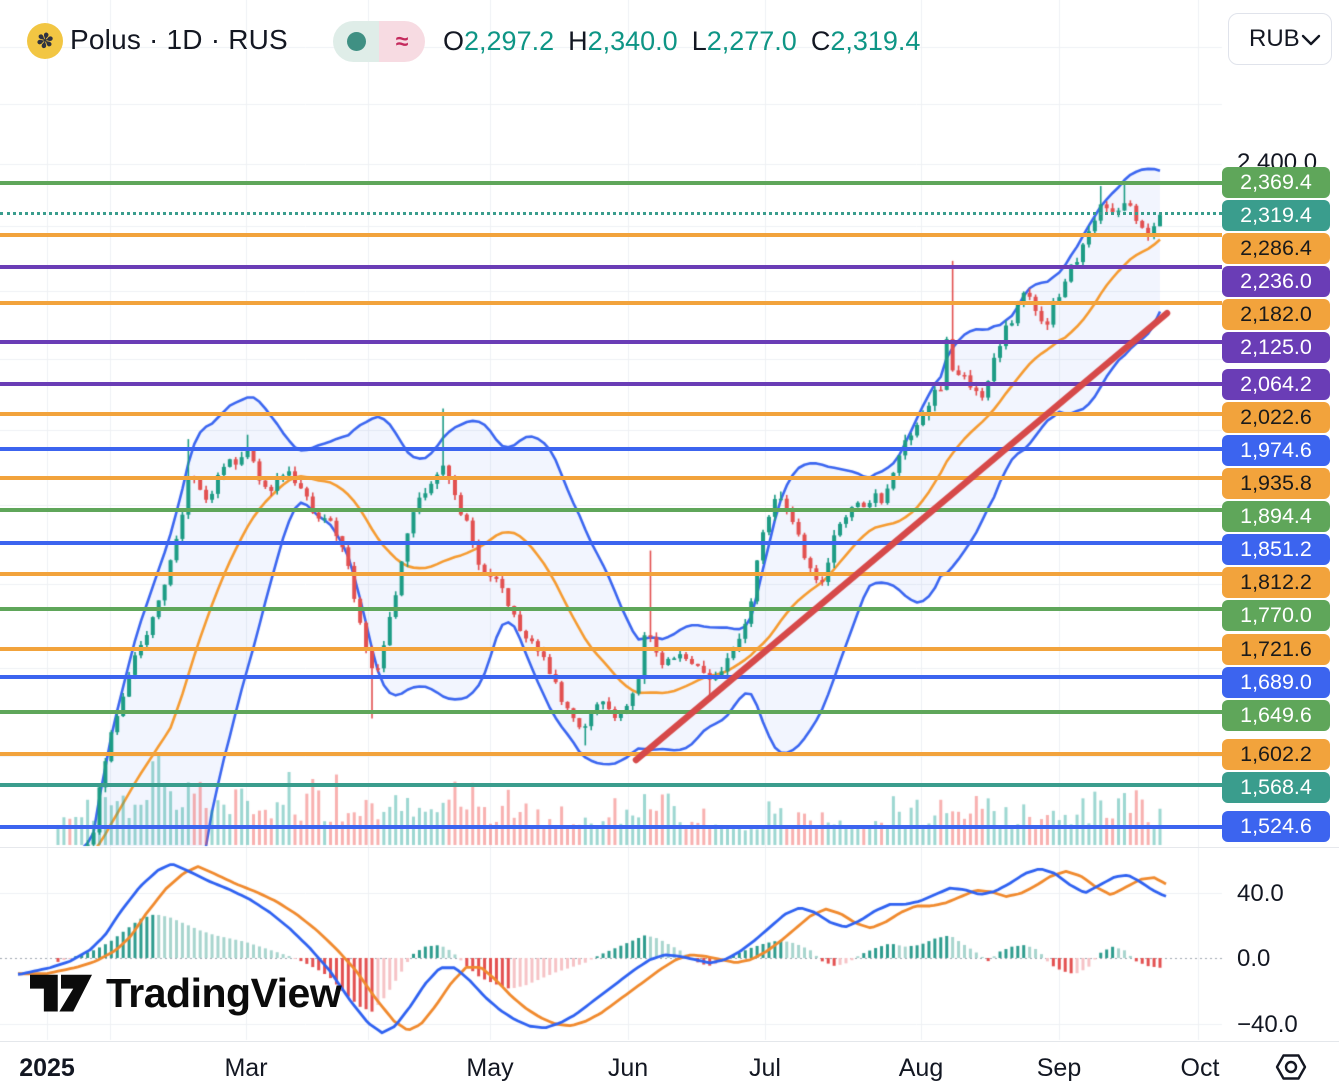 The height and width of the screenshot is (1092, 1339). Describe the element at coordinates (1276, 682) in the screenshot. I see `price-level-badge: 1,689.0` at that location.